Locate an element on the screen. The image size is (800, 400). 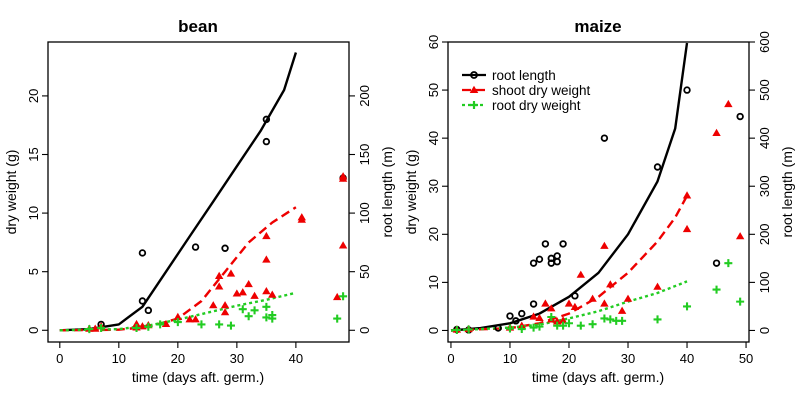
legend-item-root-length: root length is located at coordinates (509, 75).